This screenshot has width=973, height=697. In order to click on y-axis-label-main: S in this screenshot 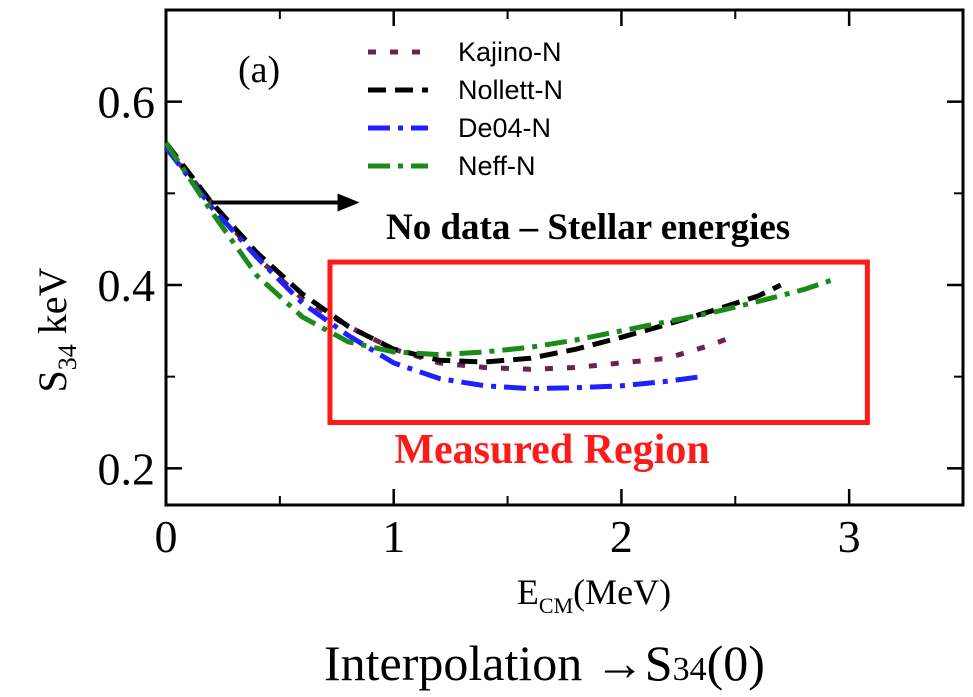, I will do `click(52, 381)`.